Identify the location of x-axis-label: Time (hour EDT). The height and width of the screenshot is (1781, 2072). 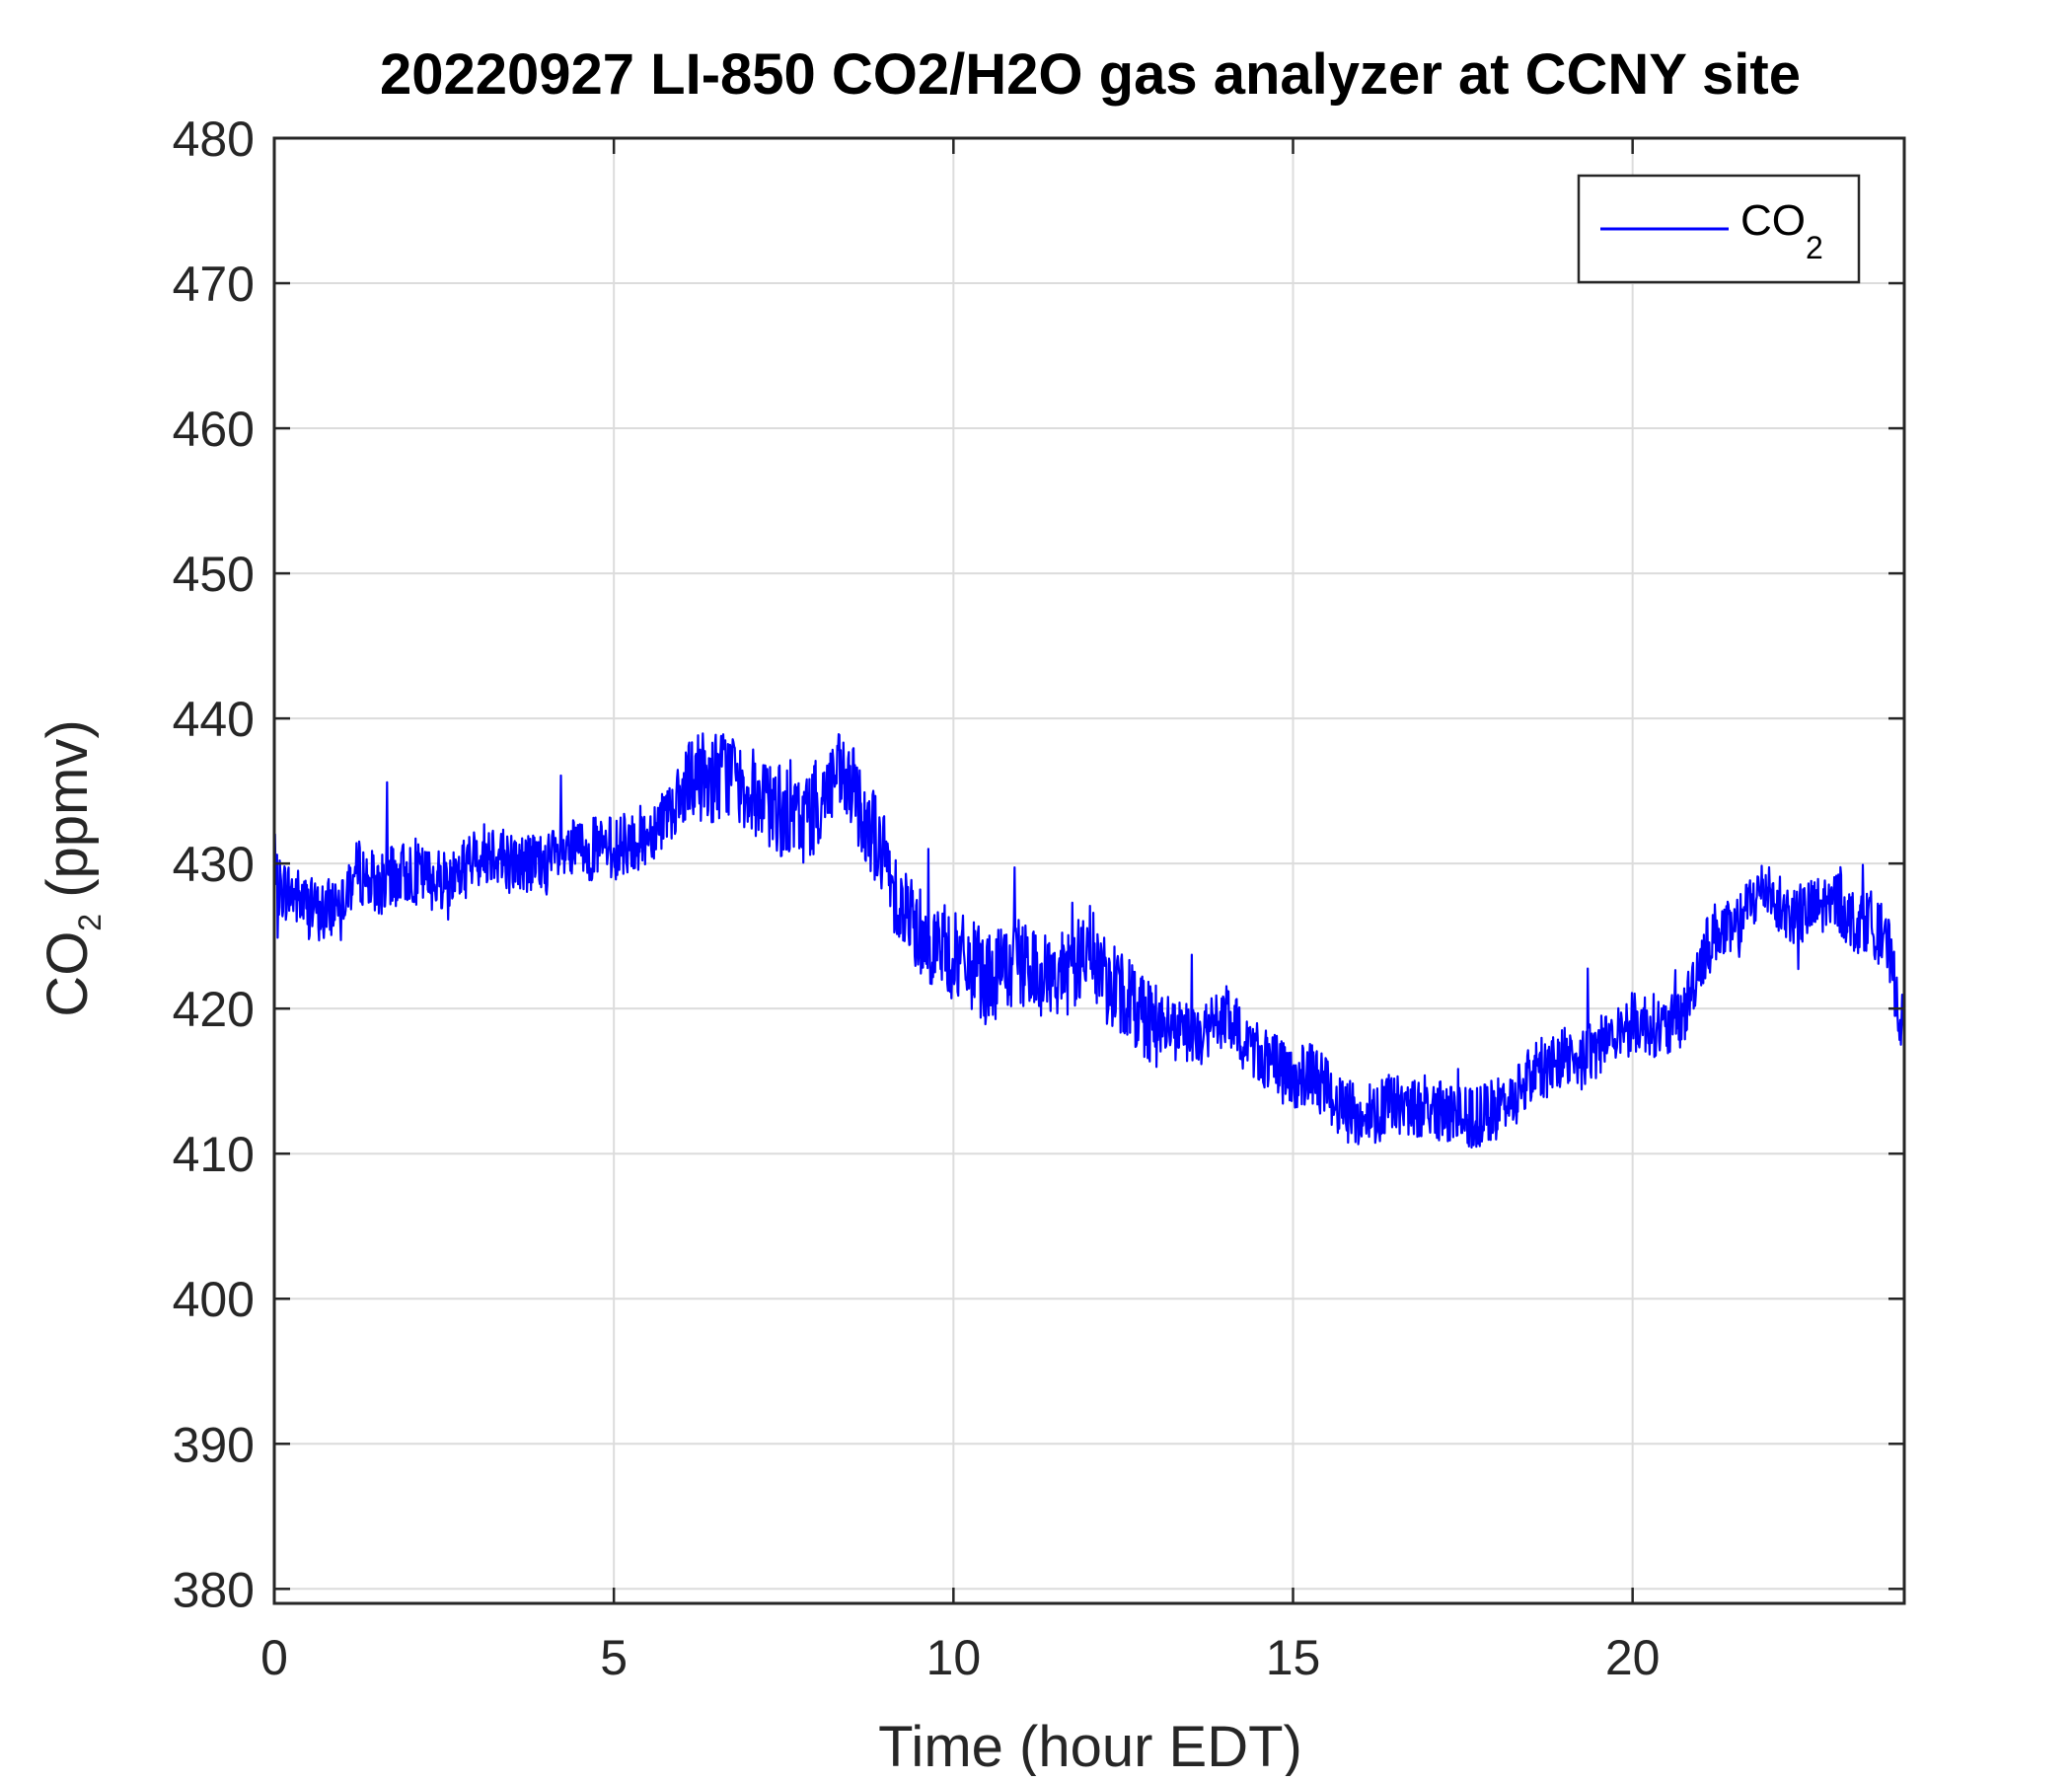
(1090, 1745).